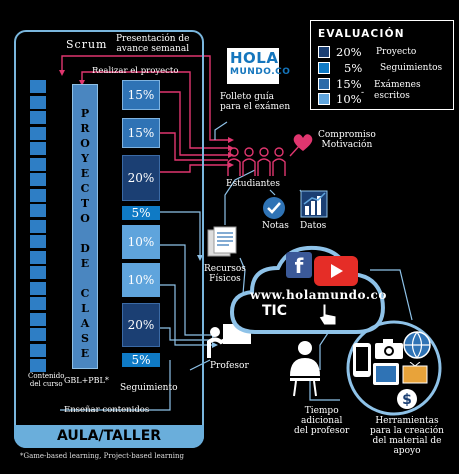 Image resolution: width=459 pixels, height=474 pixels. Describe the element at coordinates (153, 49) in the screenshot. I see `scrum-desc-line: avance semanal` at that location.